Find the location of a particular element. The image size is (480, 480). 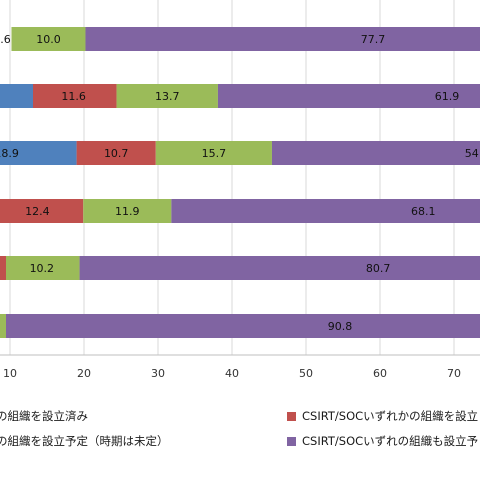

legend-item-established: の組織を設立済み is located at coordinates (44, 416).